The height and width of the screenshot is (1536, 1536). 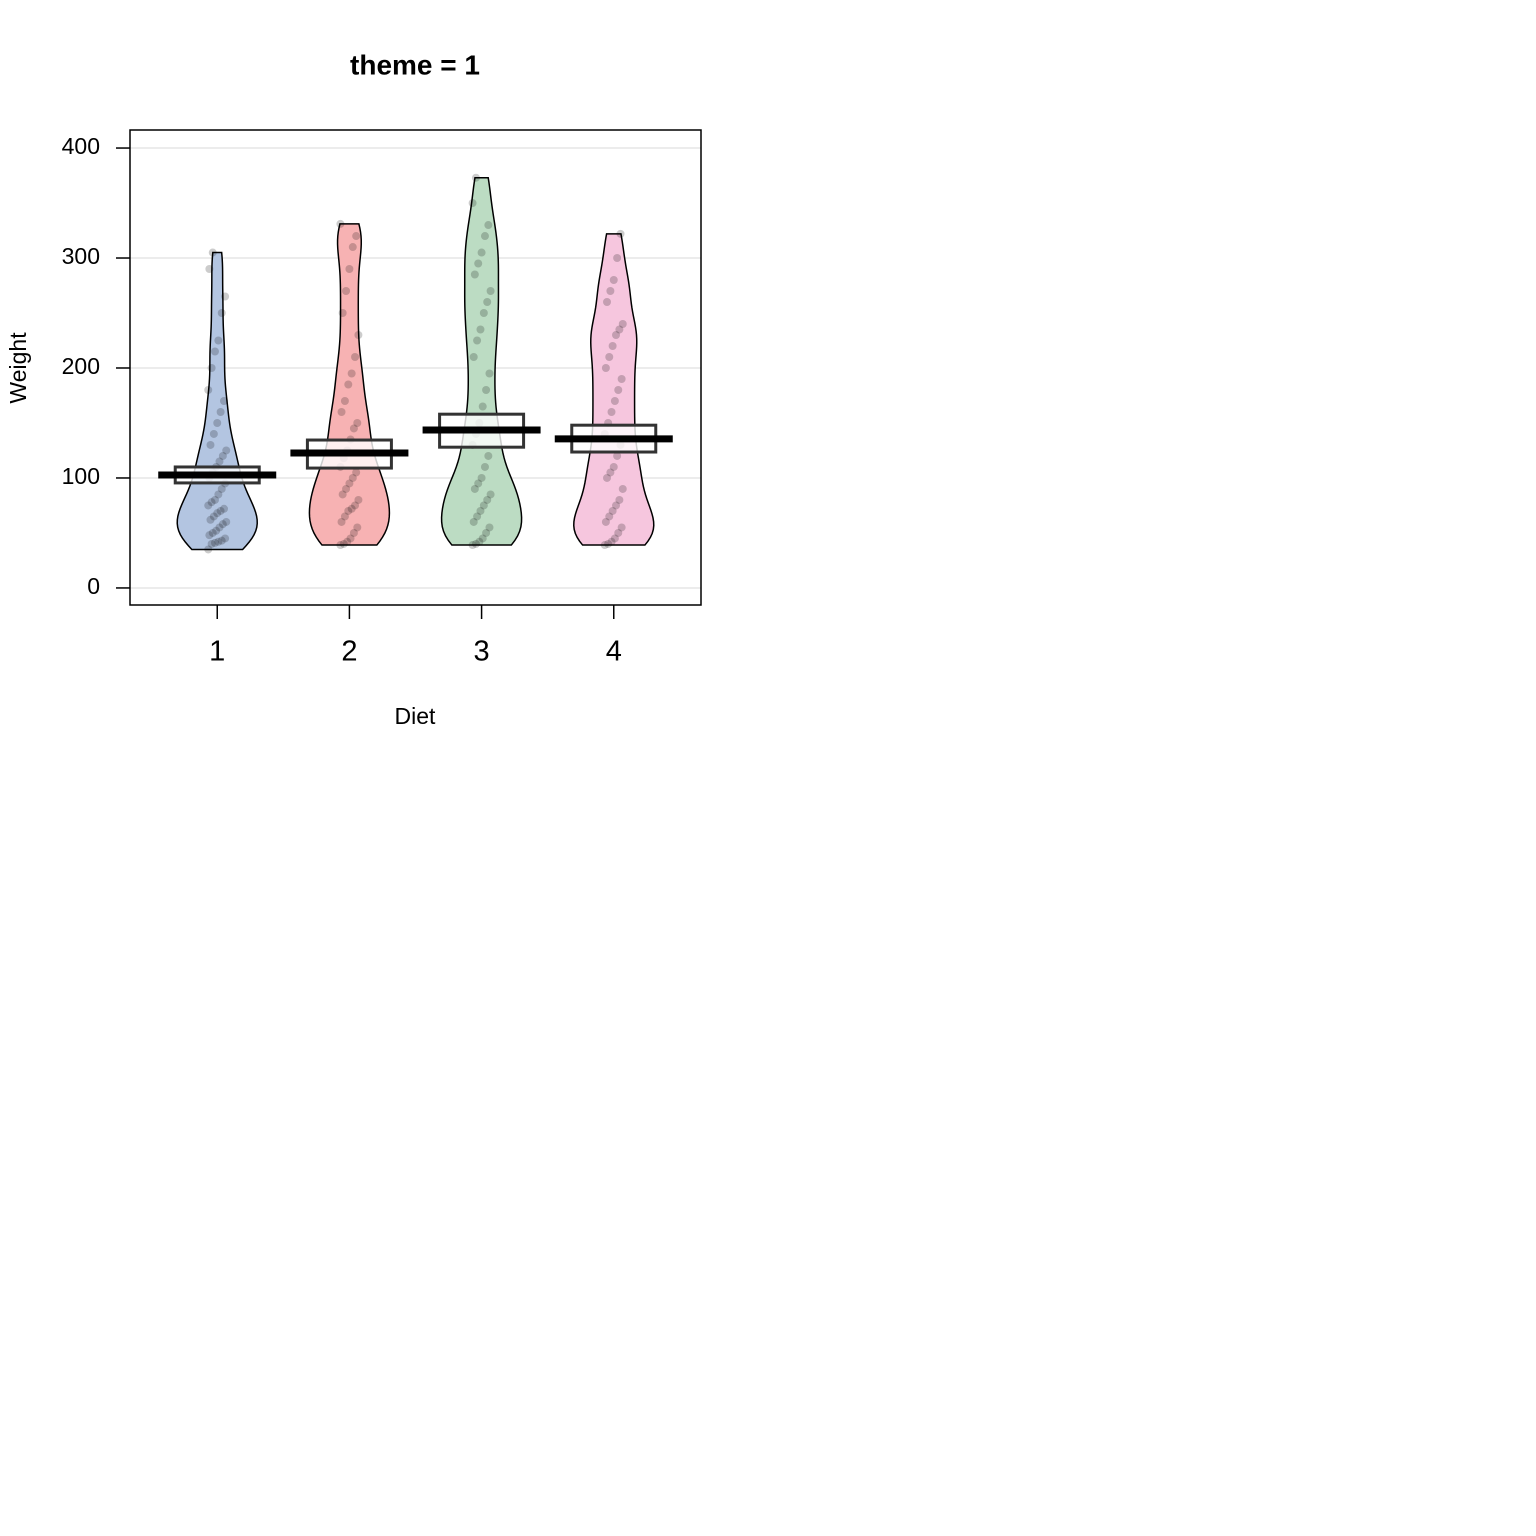 I want to click on chart-title: theme = 1, so click(x=415, y=64).